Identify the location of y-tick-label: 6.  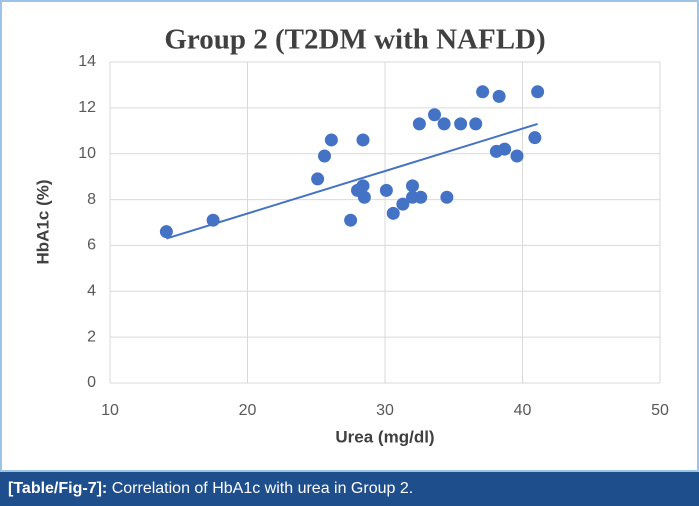
(91, 245).